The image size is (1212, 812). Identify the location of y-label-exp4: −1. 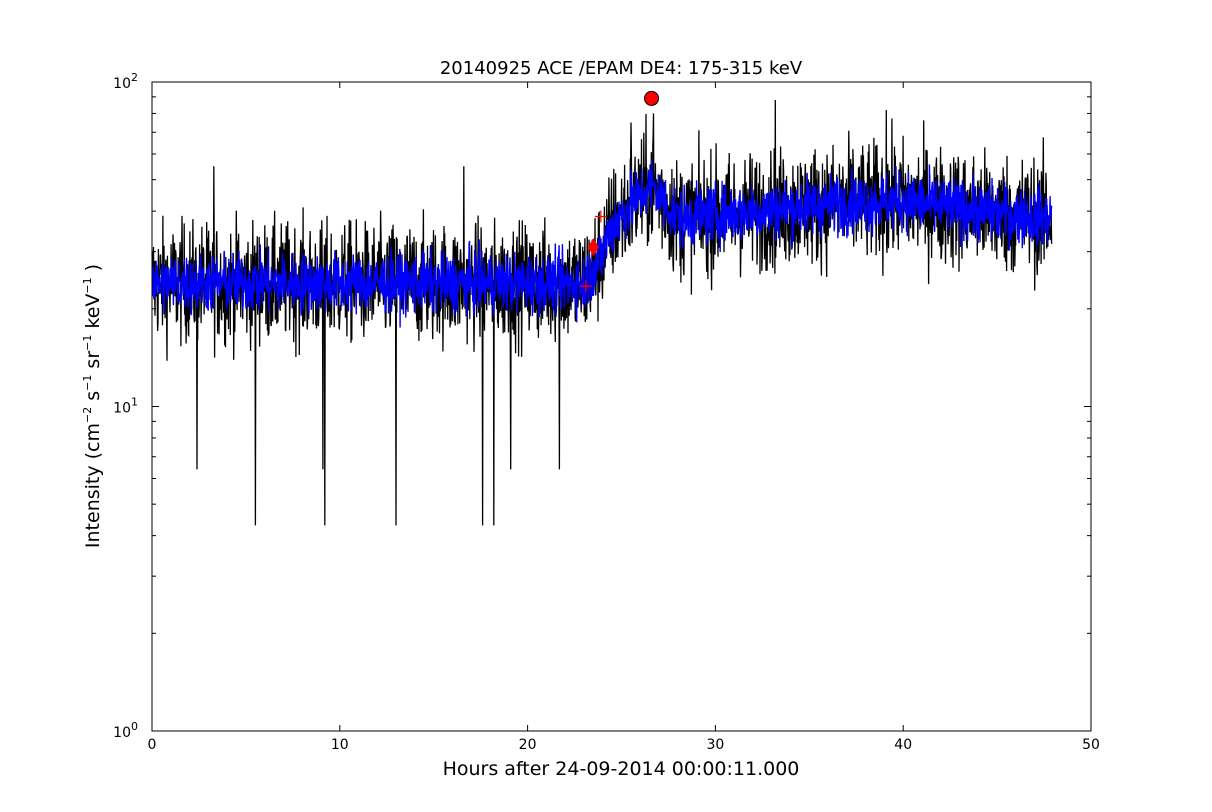
(87, 285).